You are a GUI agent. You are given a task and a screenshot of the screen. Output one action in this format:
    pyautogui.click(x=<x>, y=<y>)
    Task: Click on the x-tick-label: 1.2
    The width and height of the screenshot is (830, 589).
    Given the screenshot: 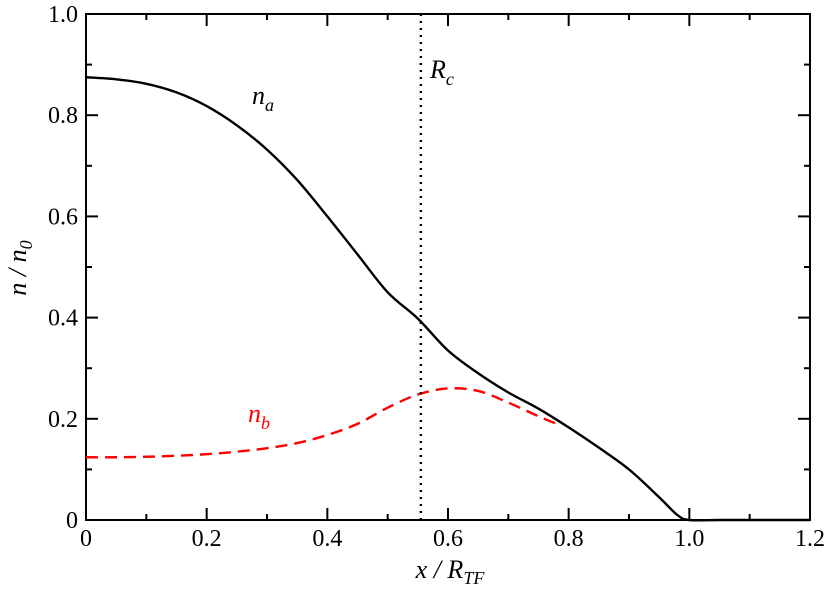 What is the action you would take?
    pyautogui.click(x=810, y=539)
    